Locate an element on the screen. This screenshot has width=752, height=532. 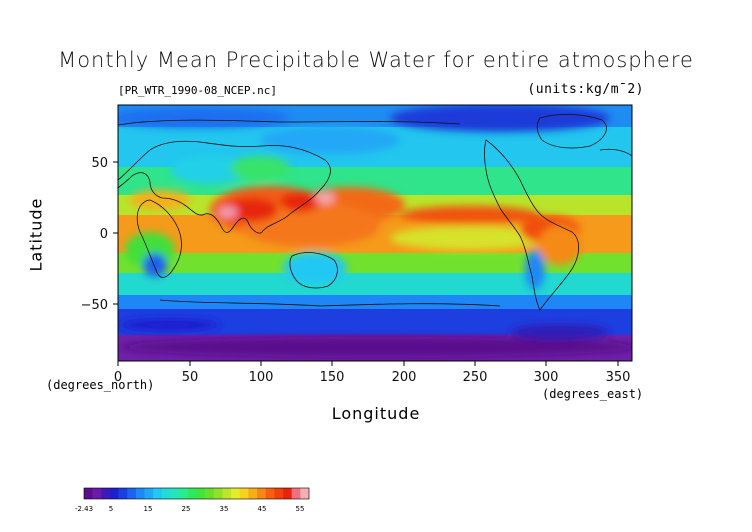
file-label: [PR_WTR_1990-08_NCEP.nc] is located at coordinates (197, 90).